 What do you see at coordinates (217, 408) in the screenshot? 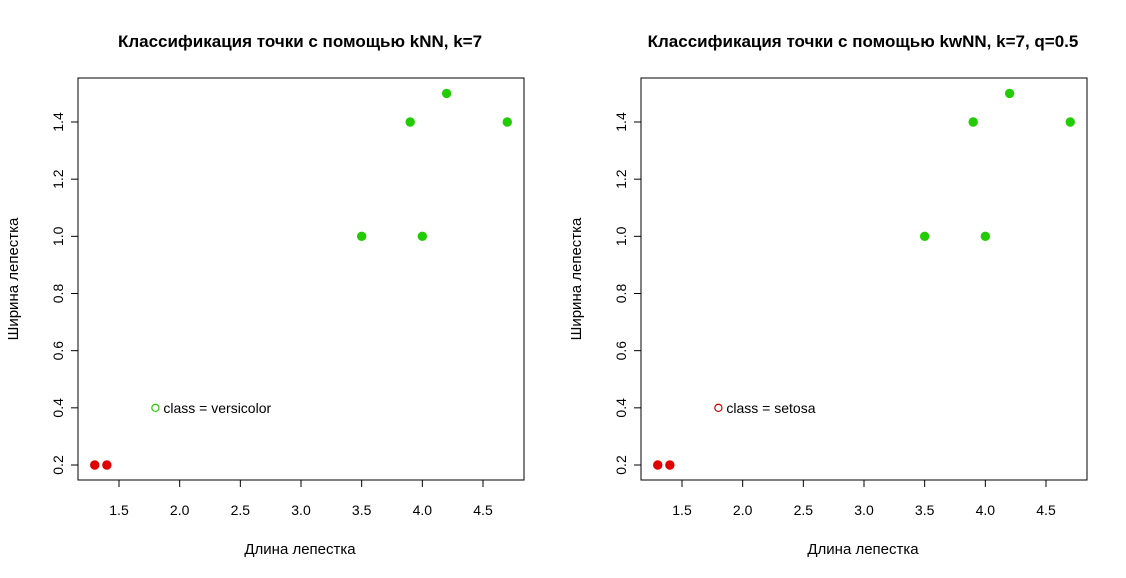
I see `class-annotation: class = versicolor` at bounding box center [217, 408].